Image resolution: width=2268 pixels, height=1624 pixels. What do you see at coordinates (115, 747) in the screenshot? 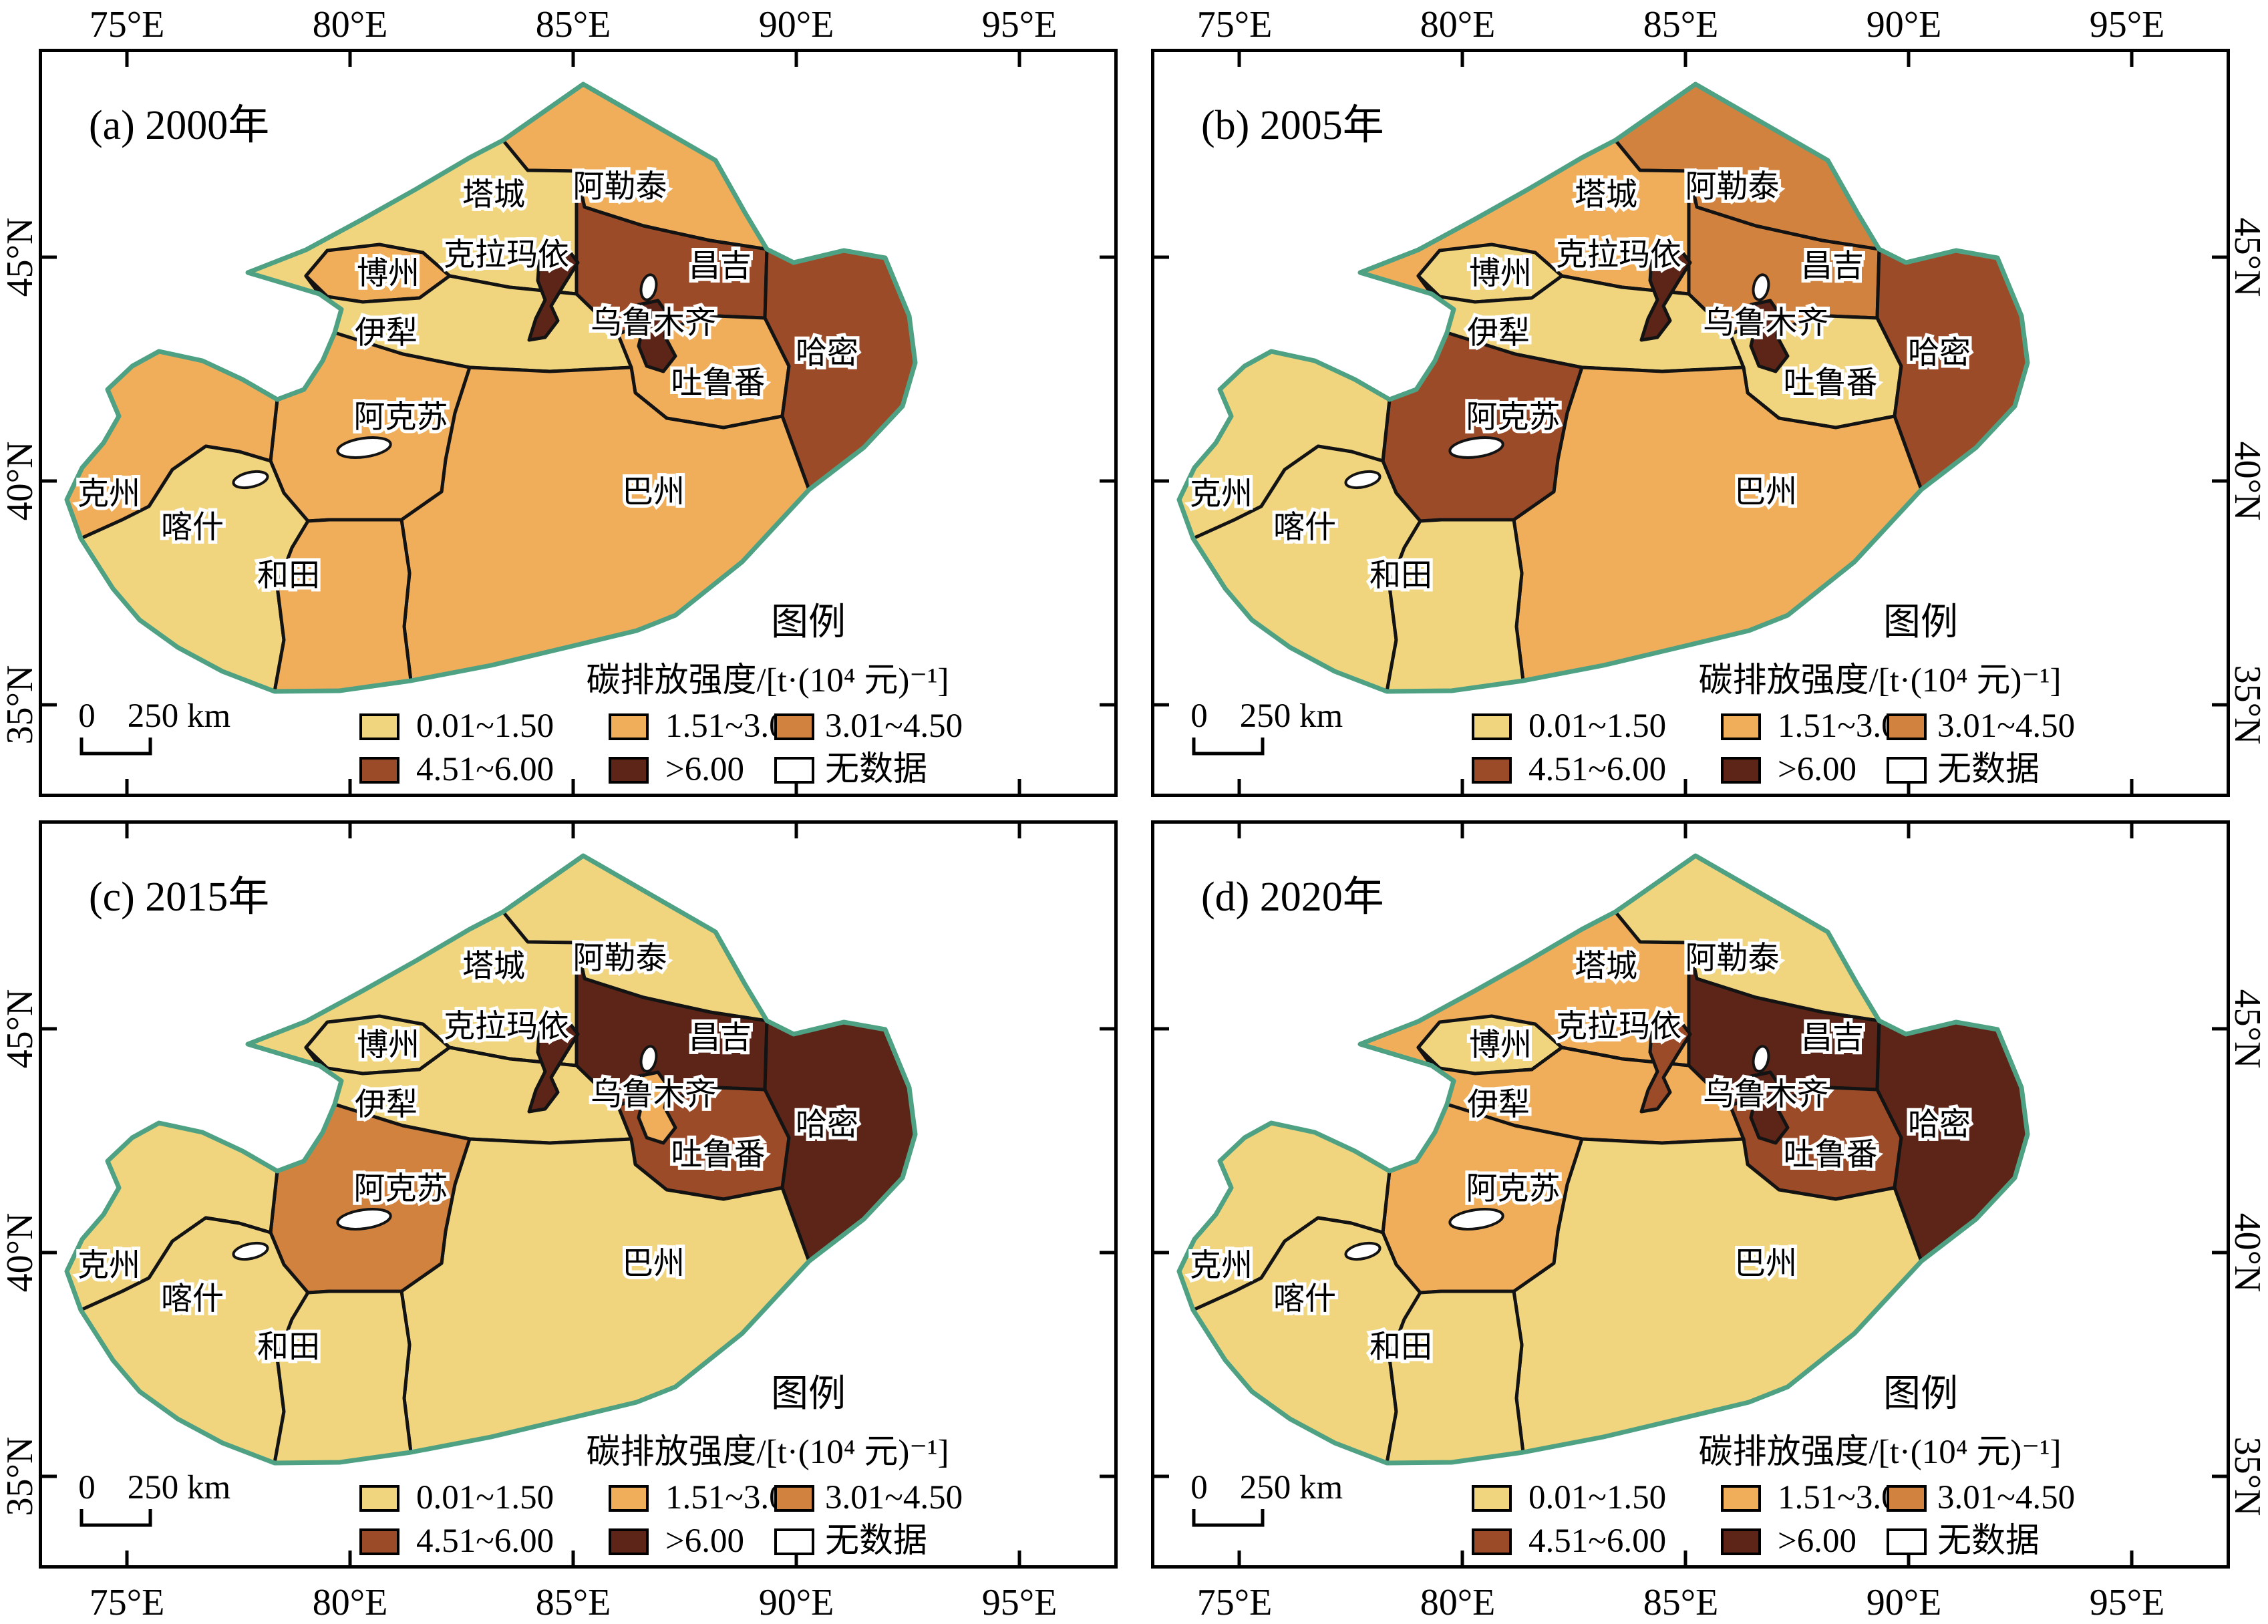
I see `scalebar-bracket` at bounding box center [115, 747].